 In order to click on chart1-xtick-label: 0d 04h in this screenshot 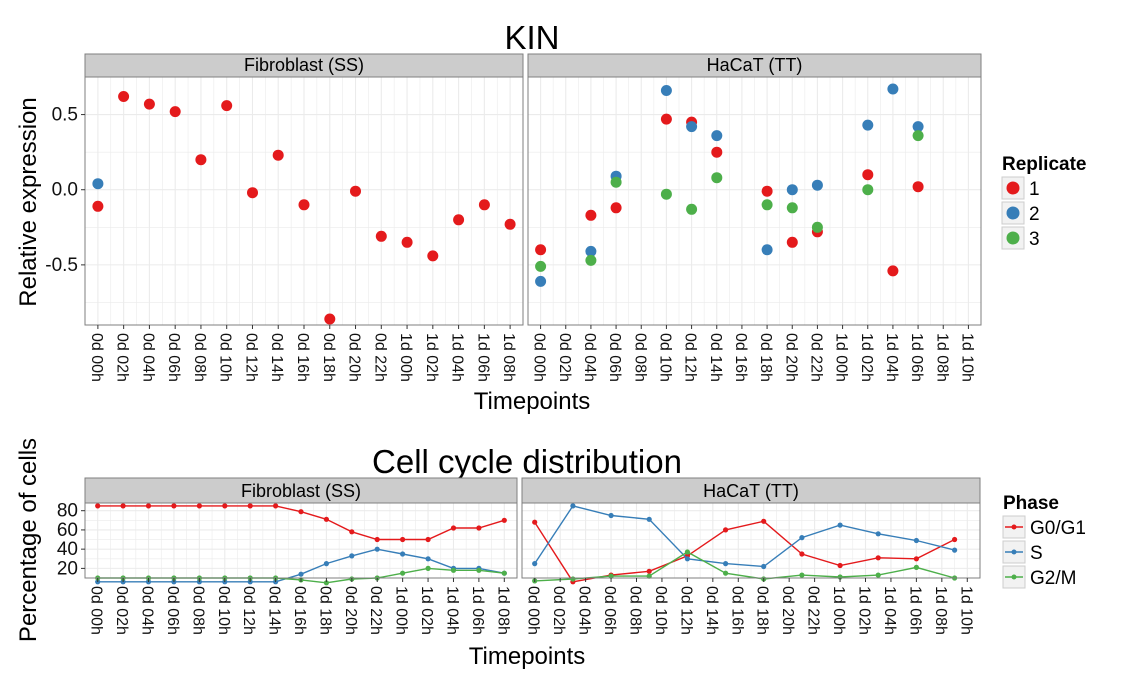, I will do `click(589, 357)`.